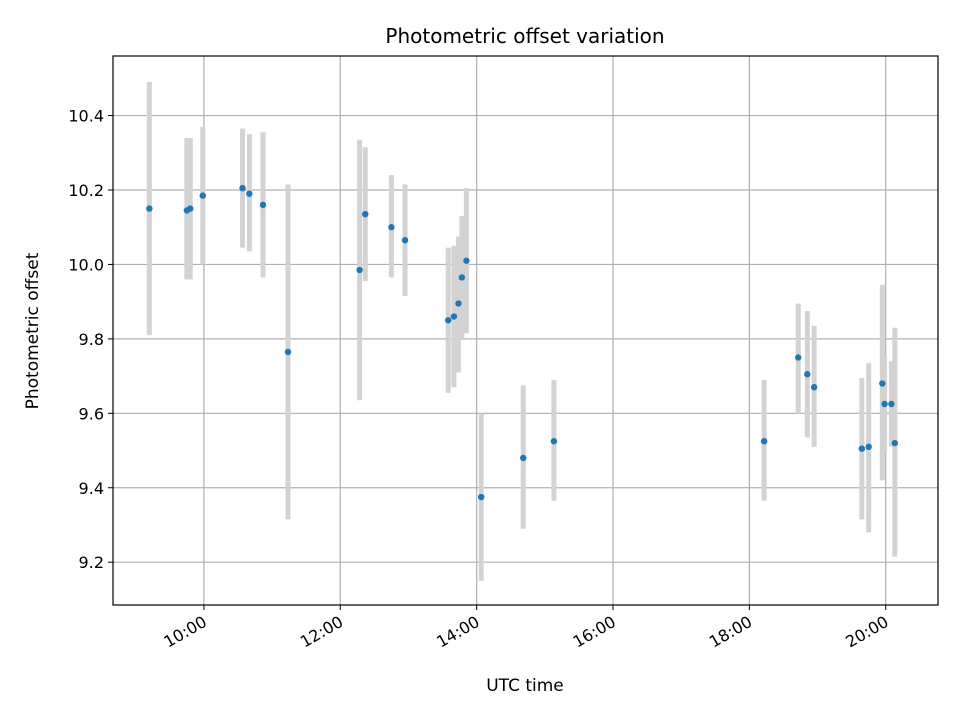 This screenshot has height=720, width=960. What do you see at coordinates (594, 632) in the screenshot?
I see `x-tick-label: 16:00` at bounding box center [594, 632].